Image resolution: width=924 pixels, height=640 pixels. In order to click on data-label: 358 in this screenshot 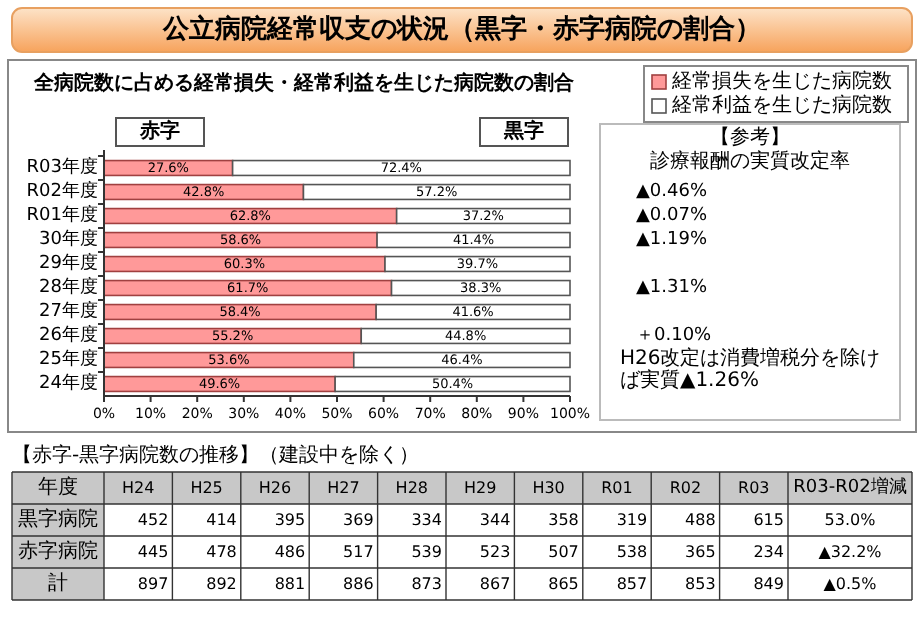, I will do `click(563, 520)`.